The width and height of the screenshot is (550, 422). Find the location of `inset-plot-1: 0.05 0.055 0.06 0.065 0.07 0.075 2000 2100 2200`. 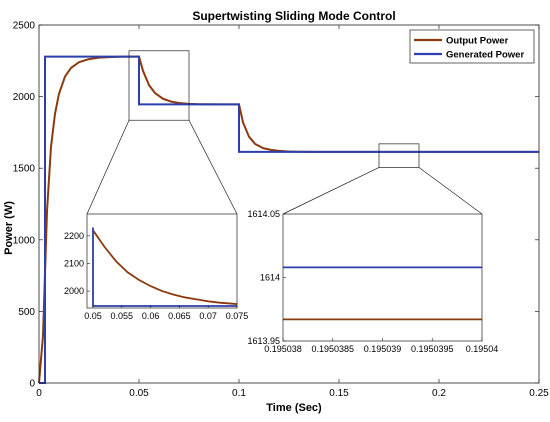

inset-plot-1: 0.05 0.055 0.06 0.065 0.07 0.075 2000 2100 2200 is located at coordinates (156, 267).